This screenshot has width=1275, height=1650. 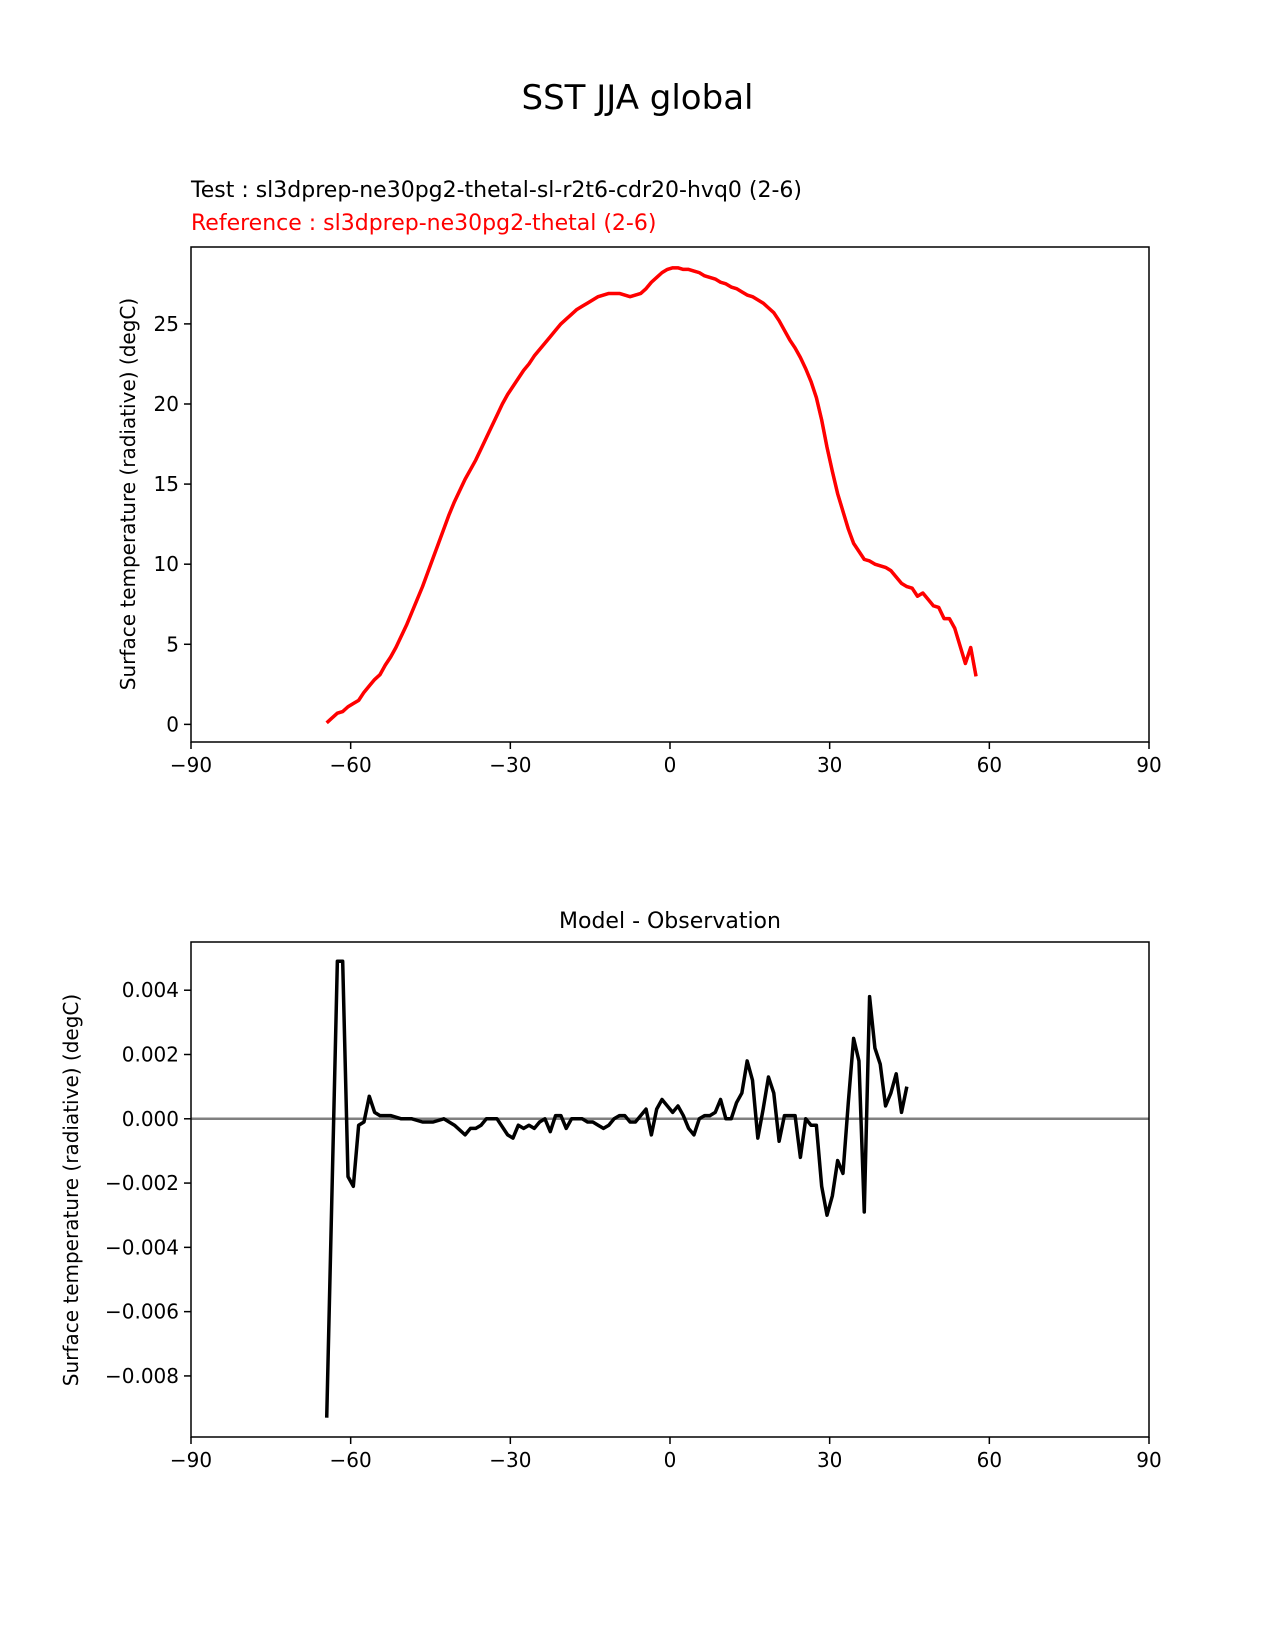 What do you see at coordinates (670, 921) in the screenshot?
I see `bottom-title: Model - Observation` at bounding box center [670, 921].